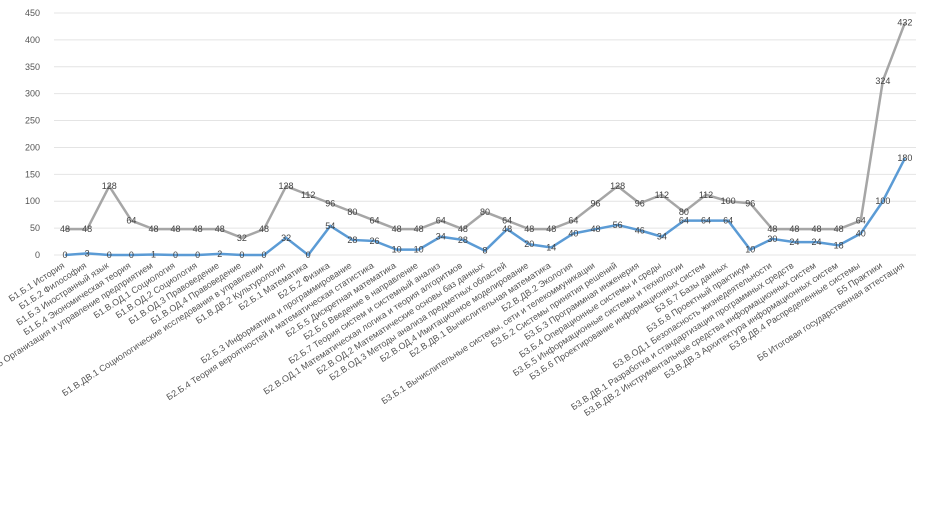  Describe the element at coordinates (772, 239) in the screenshot. I see `data-label: 30` at that location.